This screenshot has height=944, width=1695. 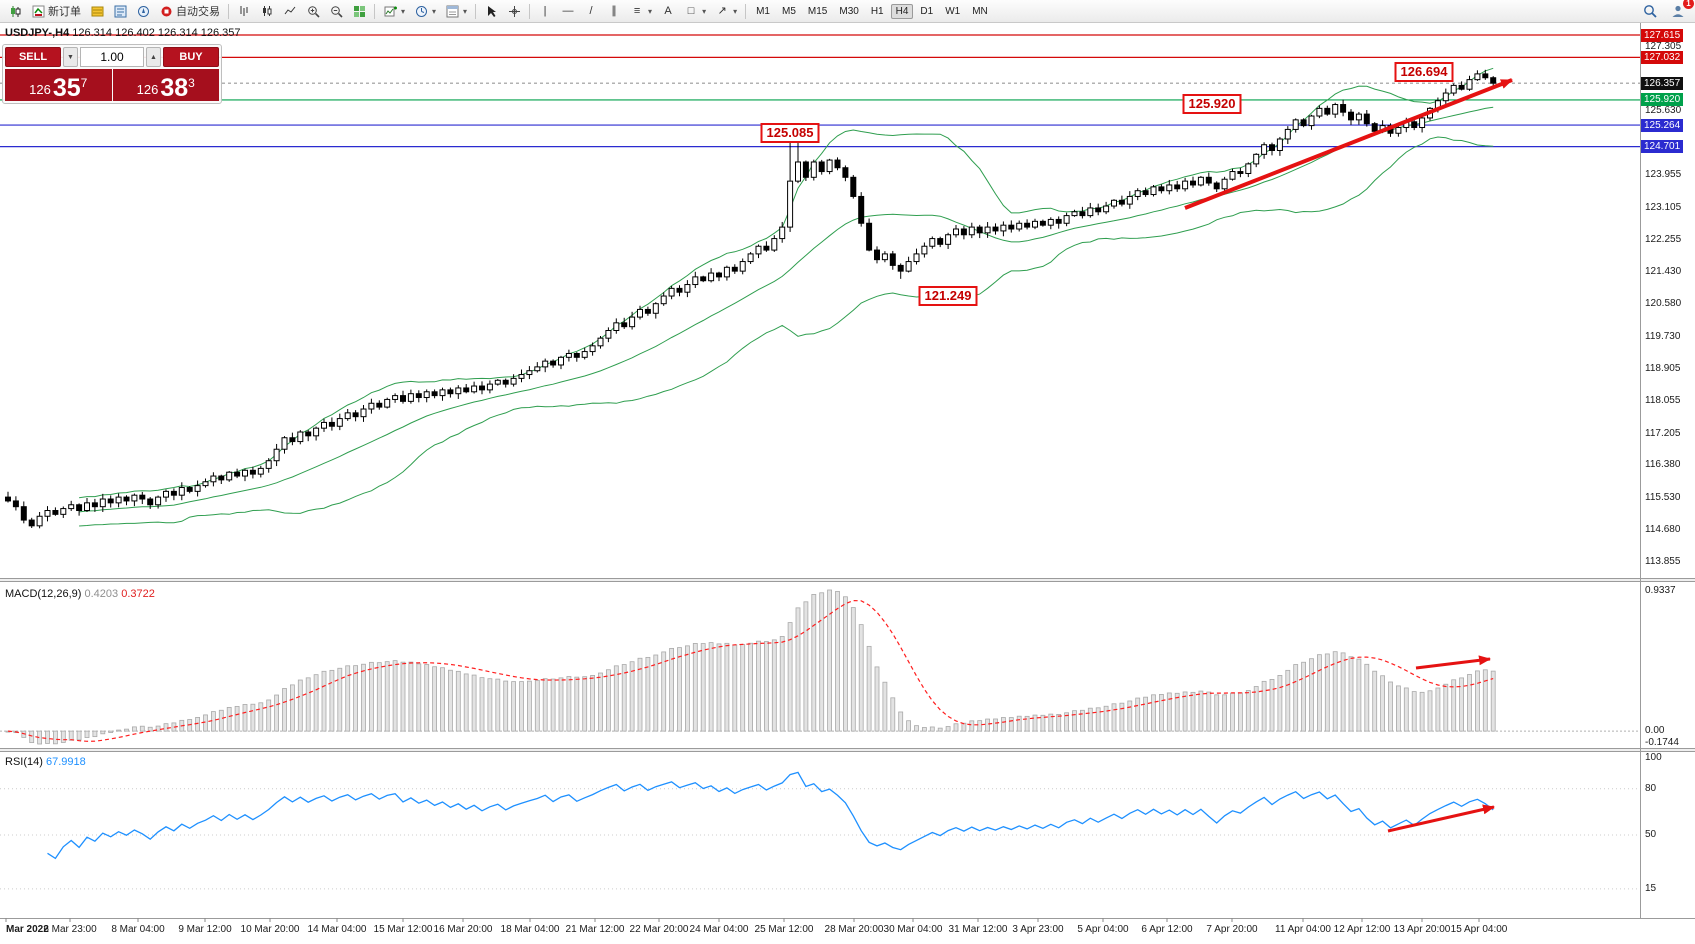 I want to click on new-order-button: 新订单, so click(x=56, y=11).